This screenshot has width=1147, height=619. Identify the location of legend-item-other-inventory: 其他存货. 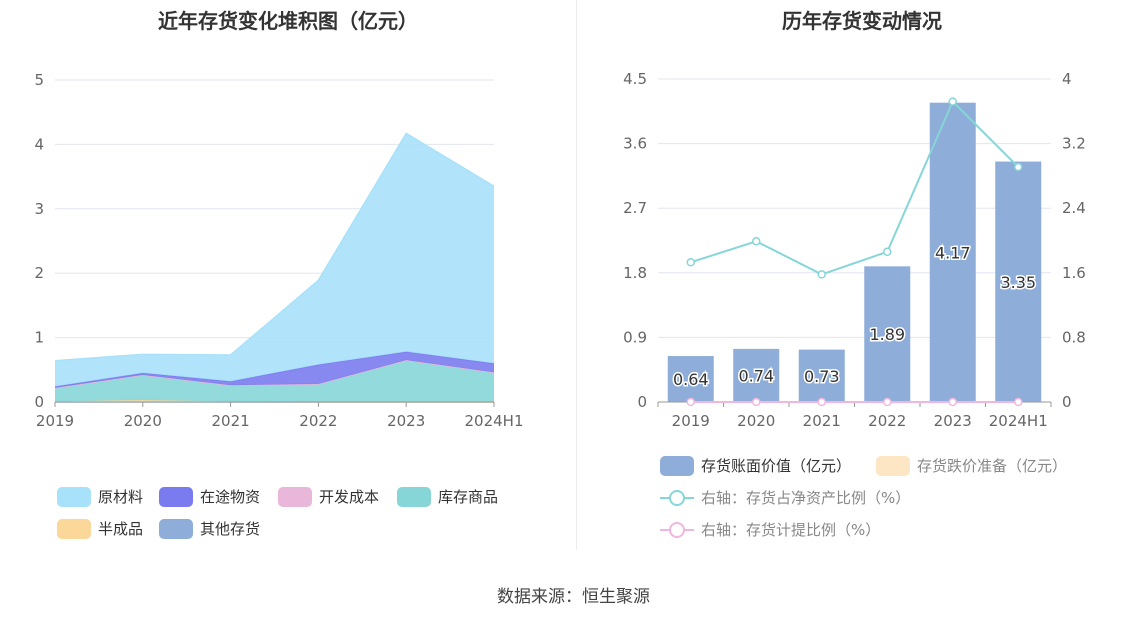
(209, 528).